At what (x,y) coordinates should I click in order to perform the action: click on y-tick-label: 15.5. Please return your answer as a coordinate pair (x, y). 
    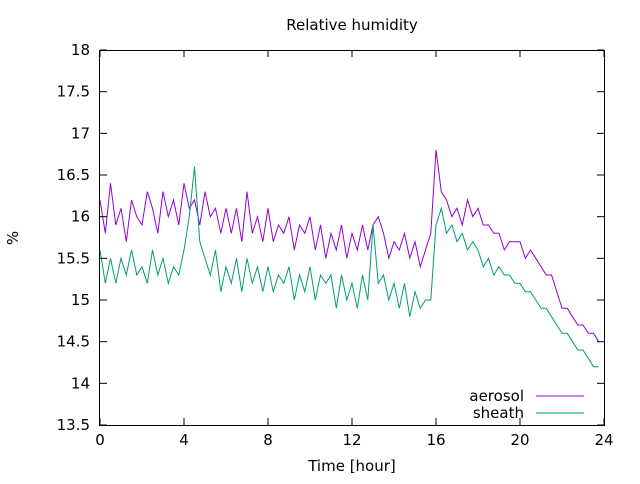
    Looking at the image, I should click on (73, 258).